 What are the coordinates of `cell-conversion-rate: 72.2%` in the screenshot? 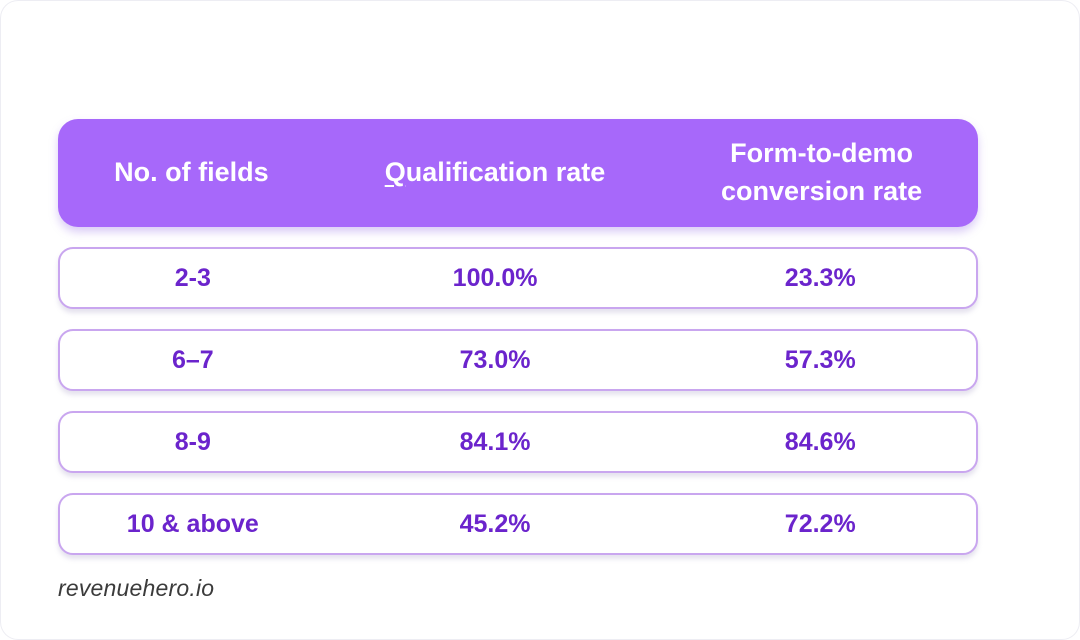 It's located at (820, 523).